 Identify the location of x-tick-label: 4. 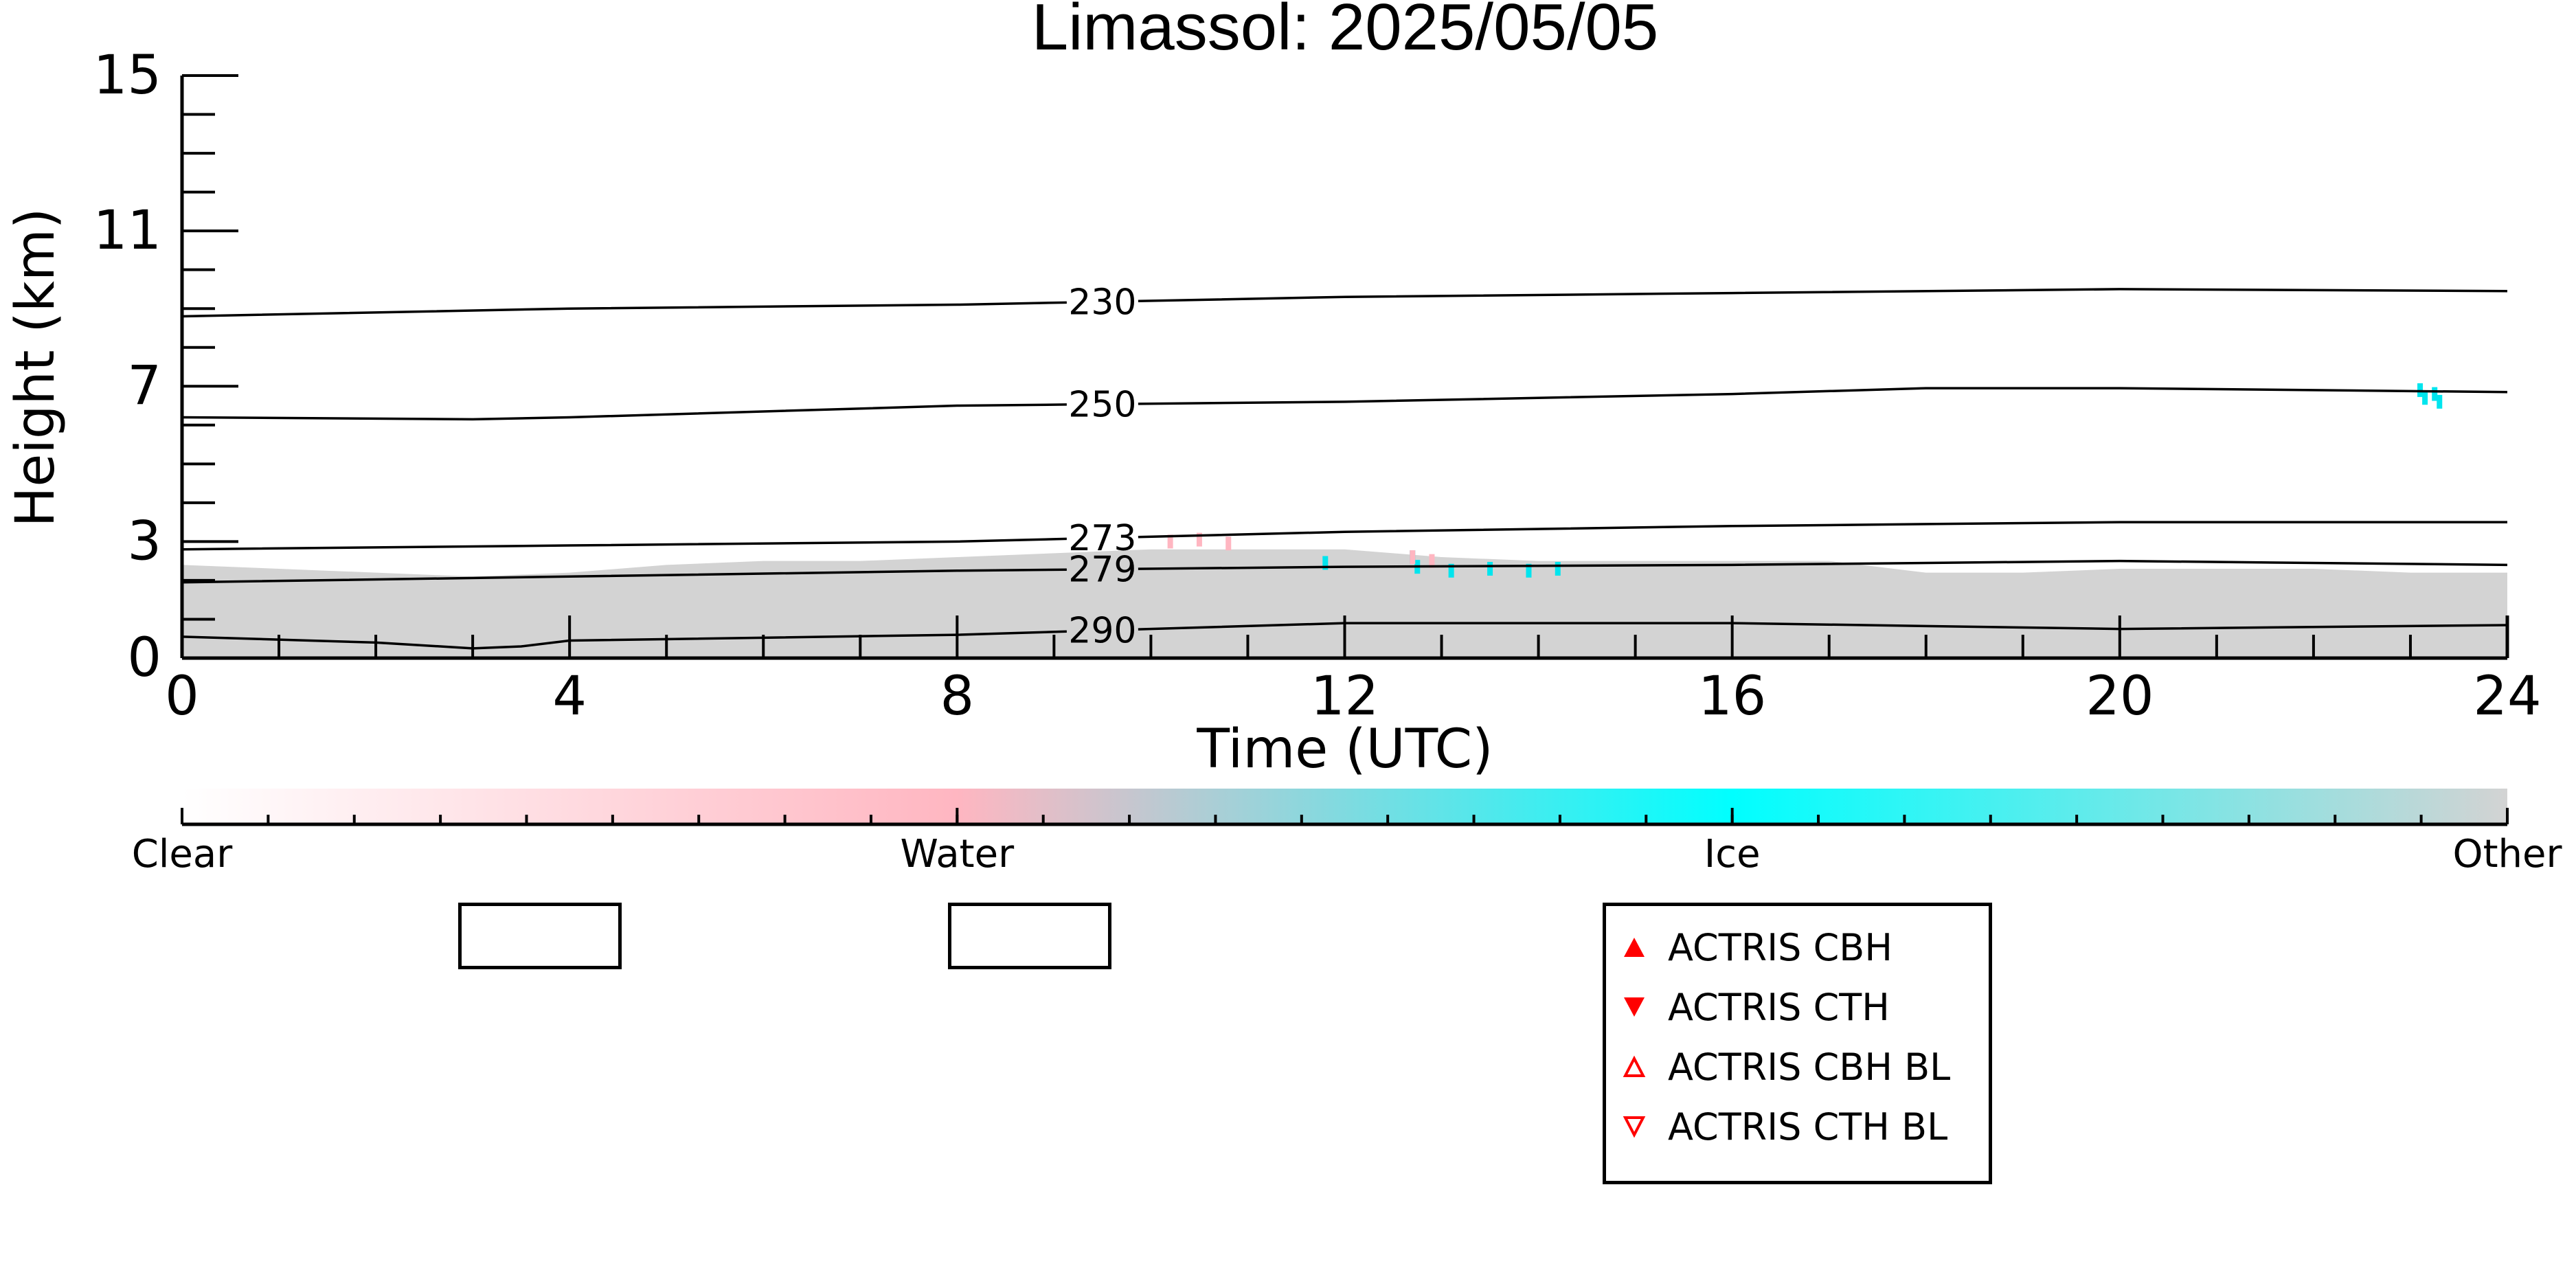
(569, 696).